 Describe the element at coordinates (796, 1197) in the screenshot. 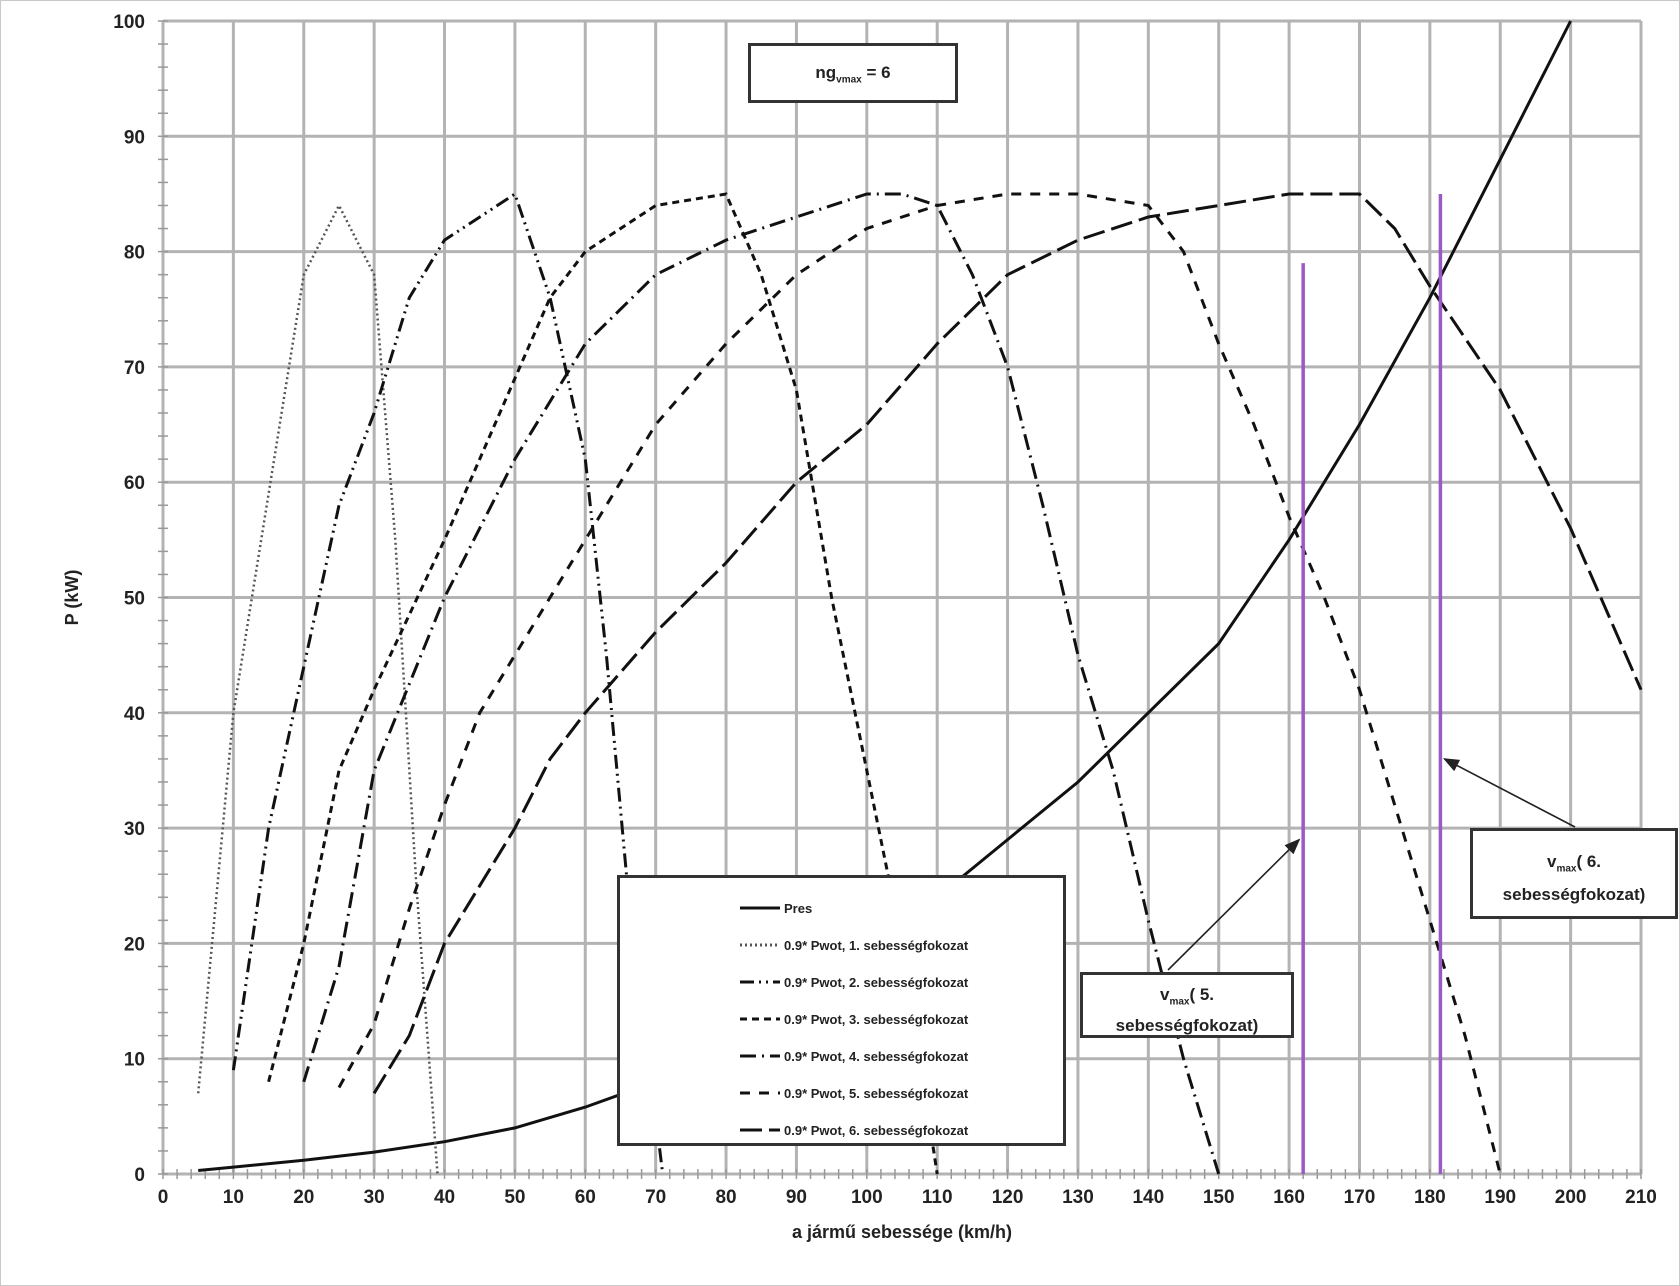

I see `x-tick-label: 90` at that location.